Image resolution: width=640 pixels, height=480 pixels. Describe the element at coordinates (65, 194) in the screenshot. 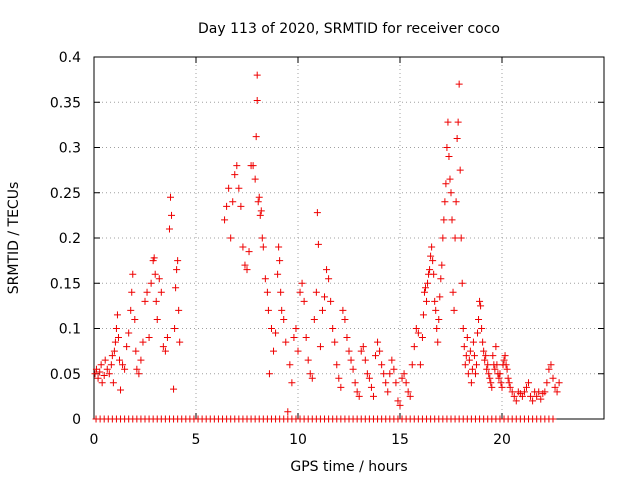

I see `y-tick-label: 0.25` at that location.